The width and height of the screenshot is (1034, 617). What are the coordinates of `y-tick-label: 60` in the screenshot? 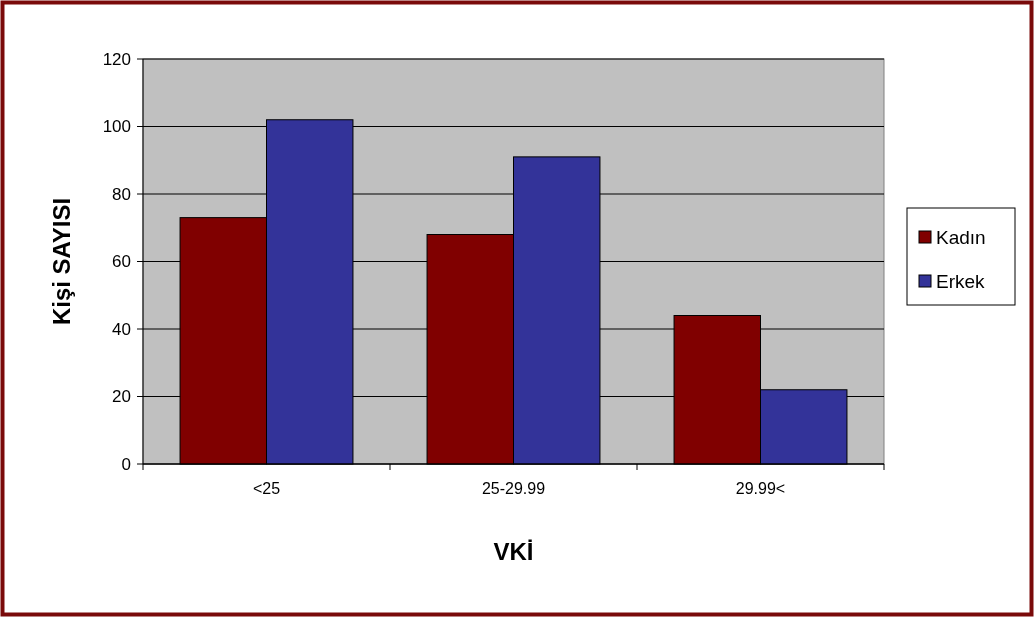 It's located at (121, 262).